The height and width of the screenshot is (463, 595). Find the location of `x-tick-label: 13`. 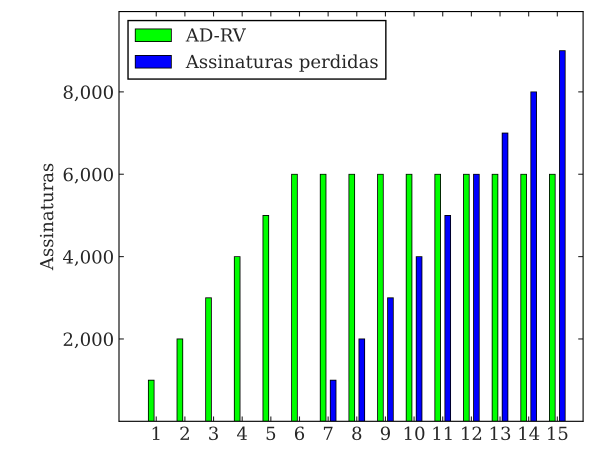

x-tick-label: 13 is located at coordinates (500, 433).